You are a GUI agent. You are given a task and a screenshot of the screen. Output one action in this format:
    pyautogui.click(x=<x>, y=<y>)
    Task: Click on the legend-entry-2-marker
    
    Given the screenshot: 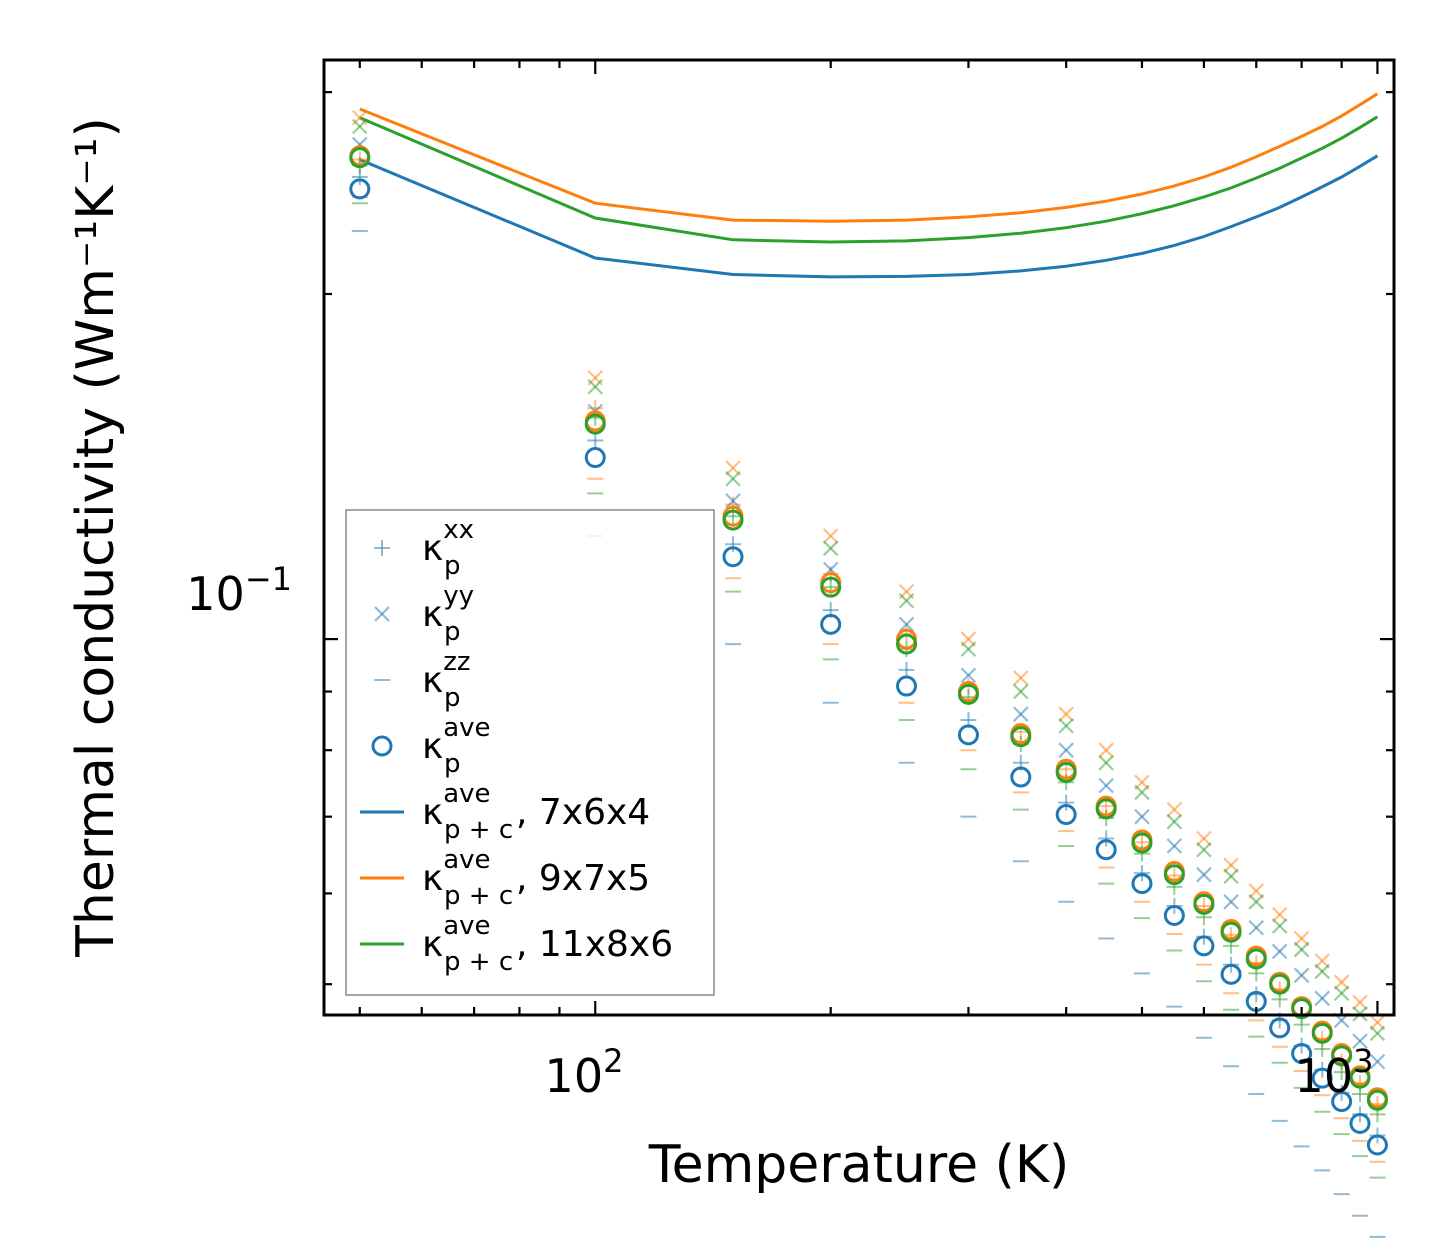 What is the action you would take?
    pyautogui.click(x=382, y=614)
    